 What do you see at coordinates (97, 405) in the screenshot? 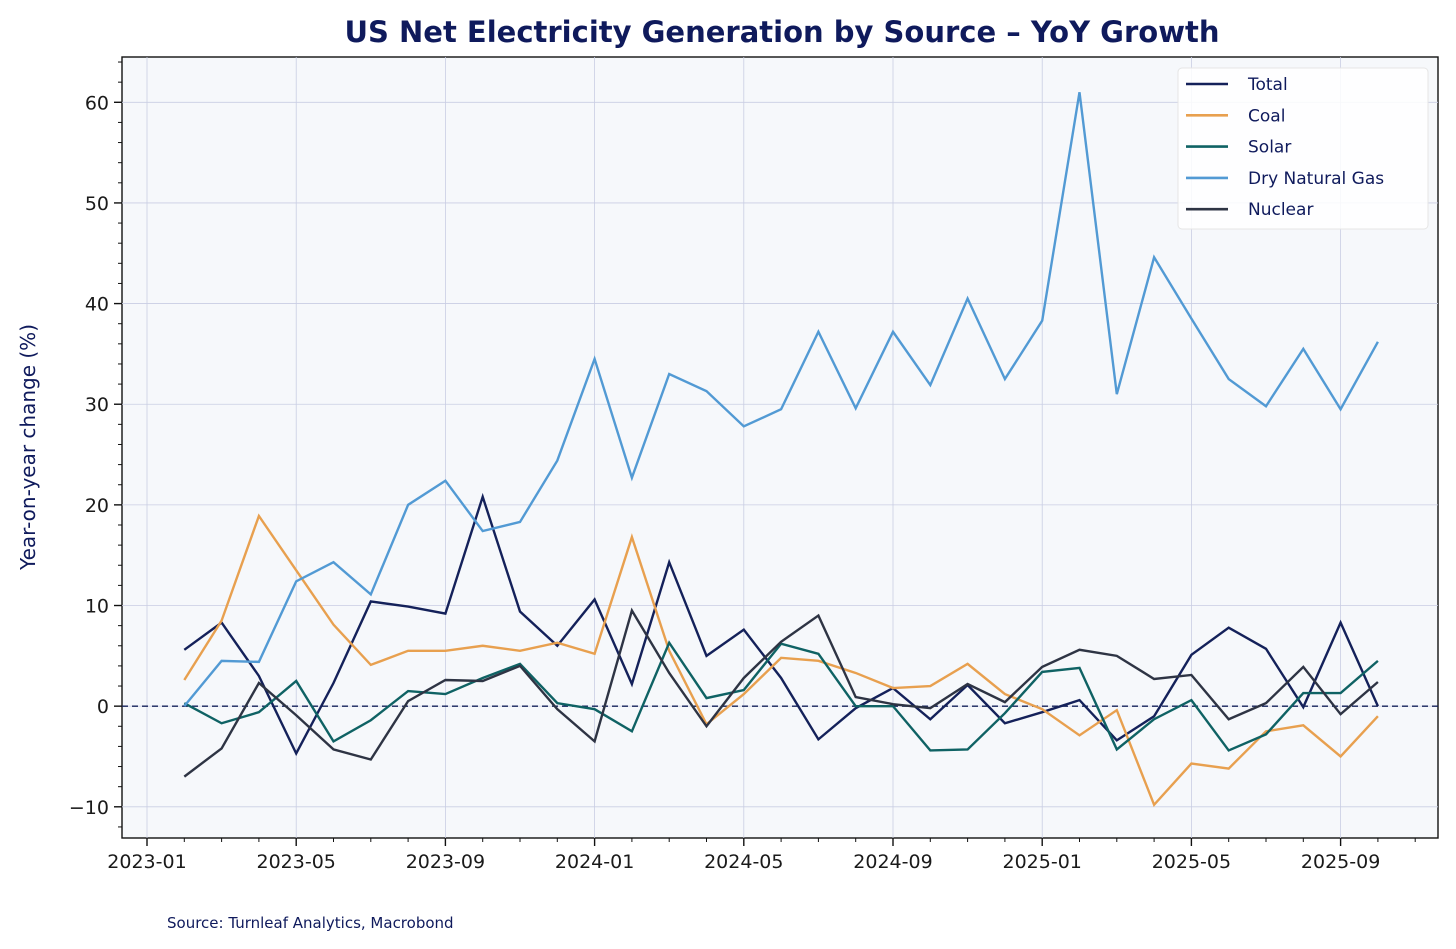
I see `y-tick-label: 30` at bounding box center [97, 405].